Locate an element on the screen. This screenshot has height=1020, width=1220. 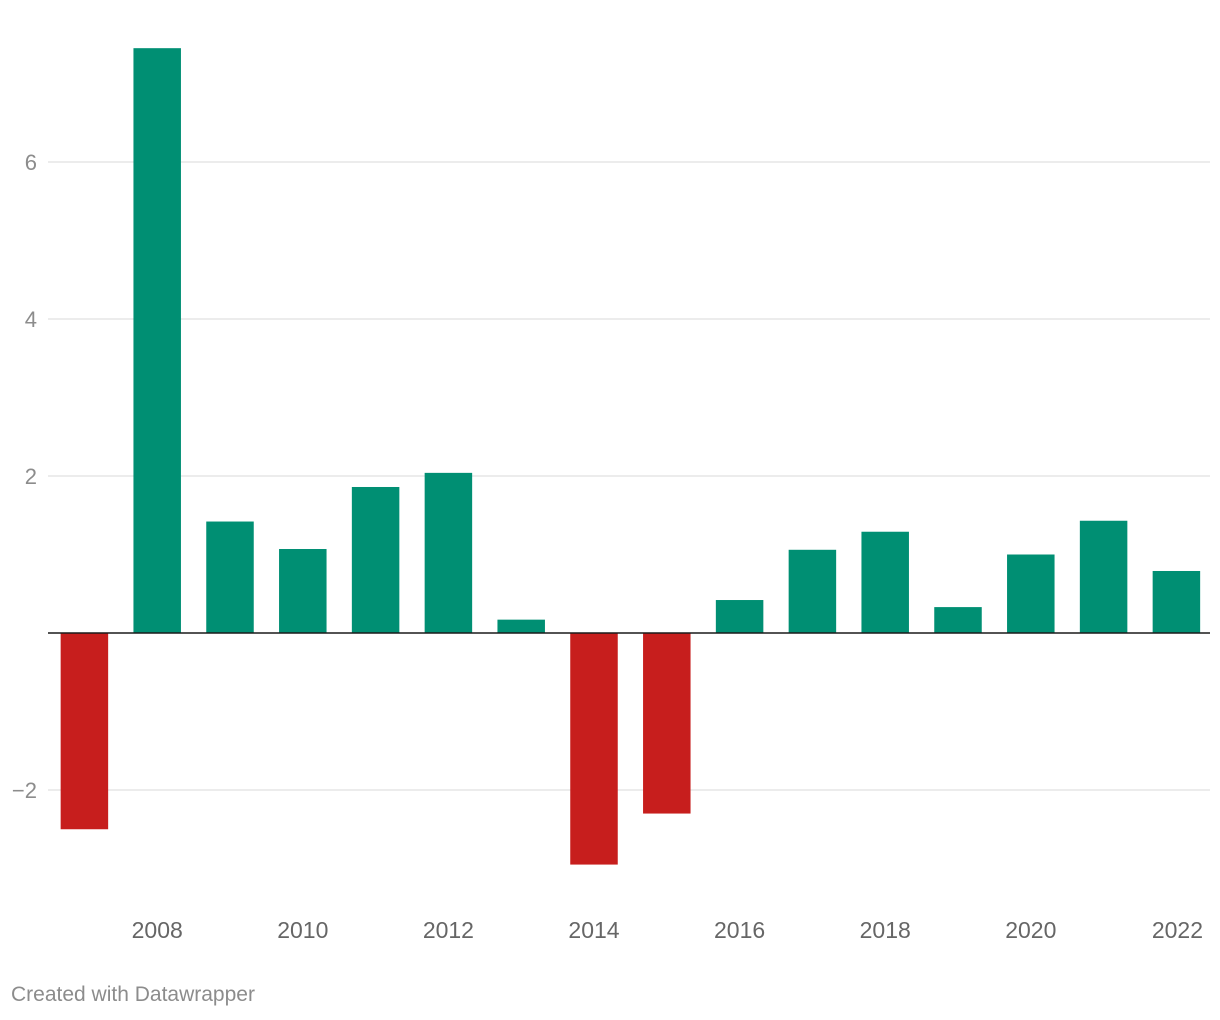
y-axis-labels: −2 2 4 6 is located at coordinates (24, 476).